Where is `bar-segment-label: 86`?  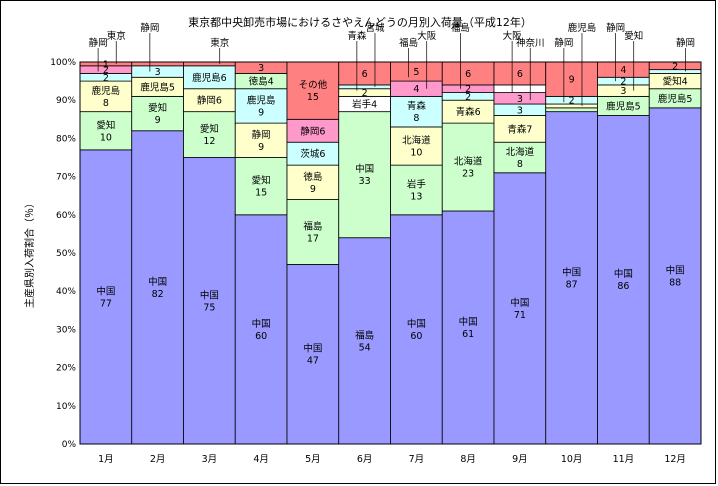
bar-segment-label: 86 is located at coordinates (623, 286).